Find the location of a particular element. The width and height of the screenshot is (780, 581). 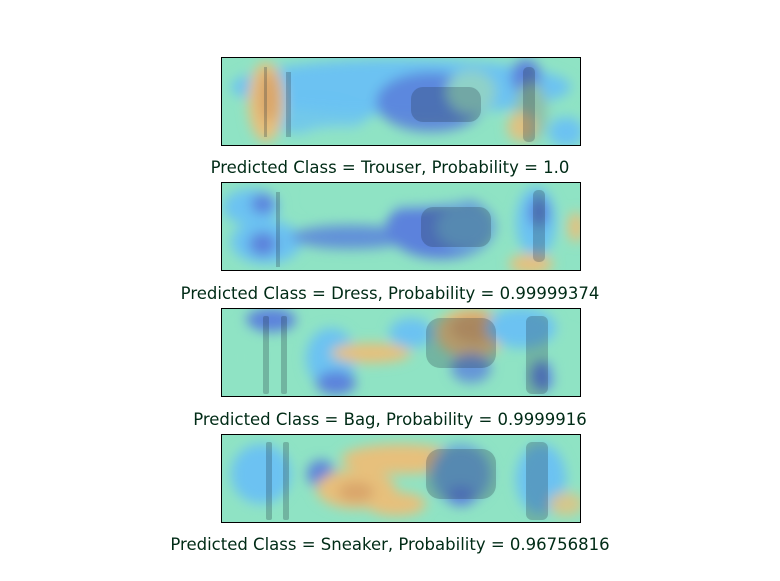

heatmap-panel-bag is located at coordinates (401, 352).